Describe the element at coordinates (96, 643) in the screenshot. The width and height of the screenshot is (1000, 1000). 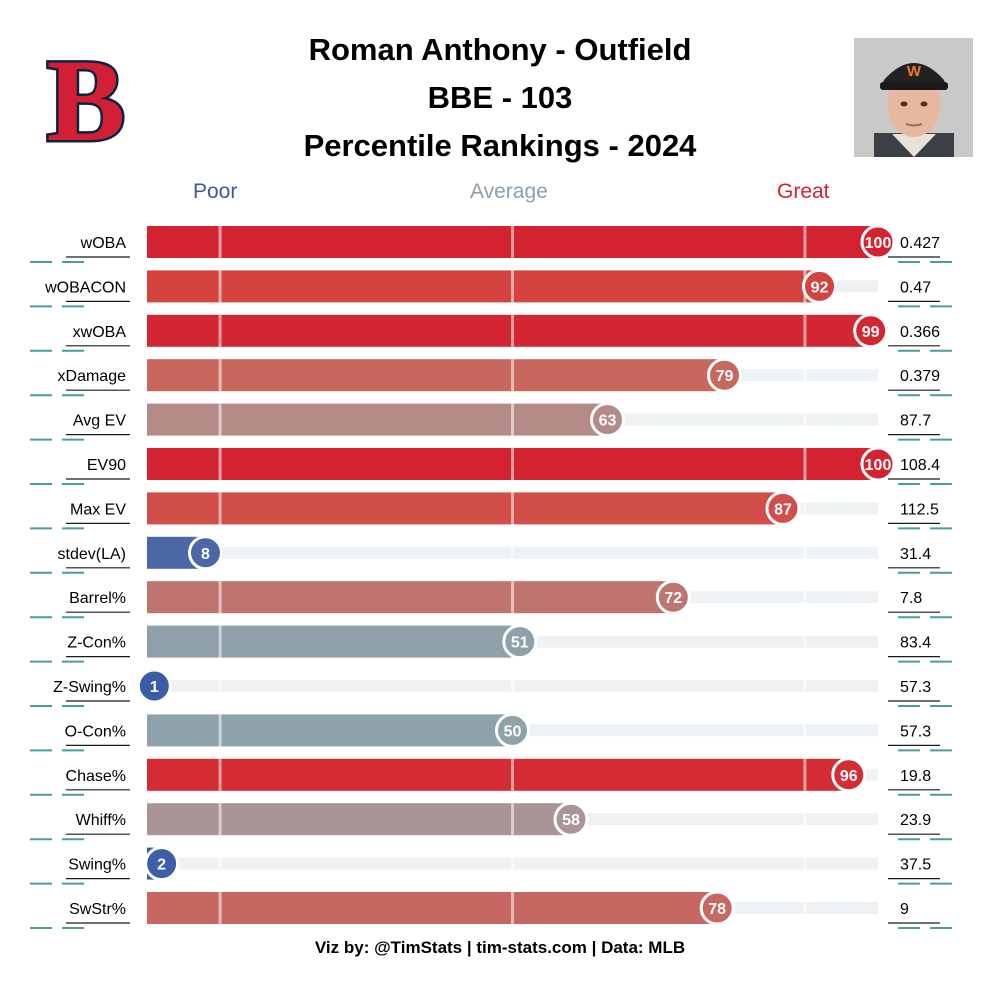
I see `category-label: Z-Con%` at that location.